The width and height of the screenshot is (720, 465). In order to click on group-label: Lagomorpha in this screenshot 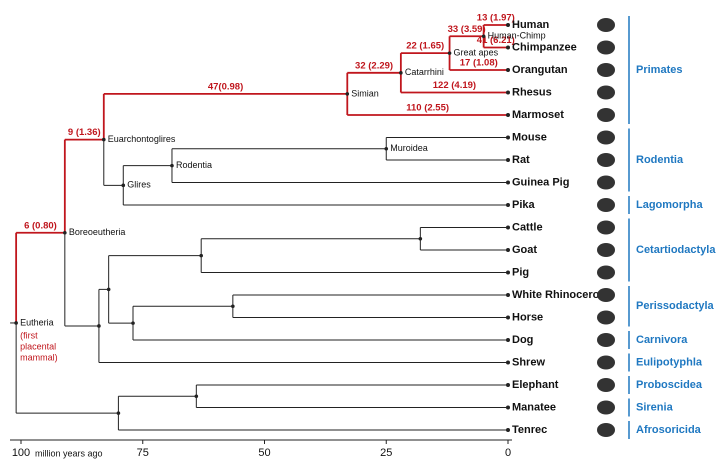, I will do `click(669, 205)`.